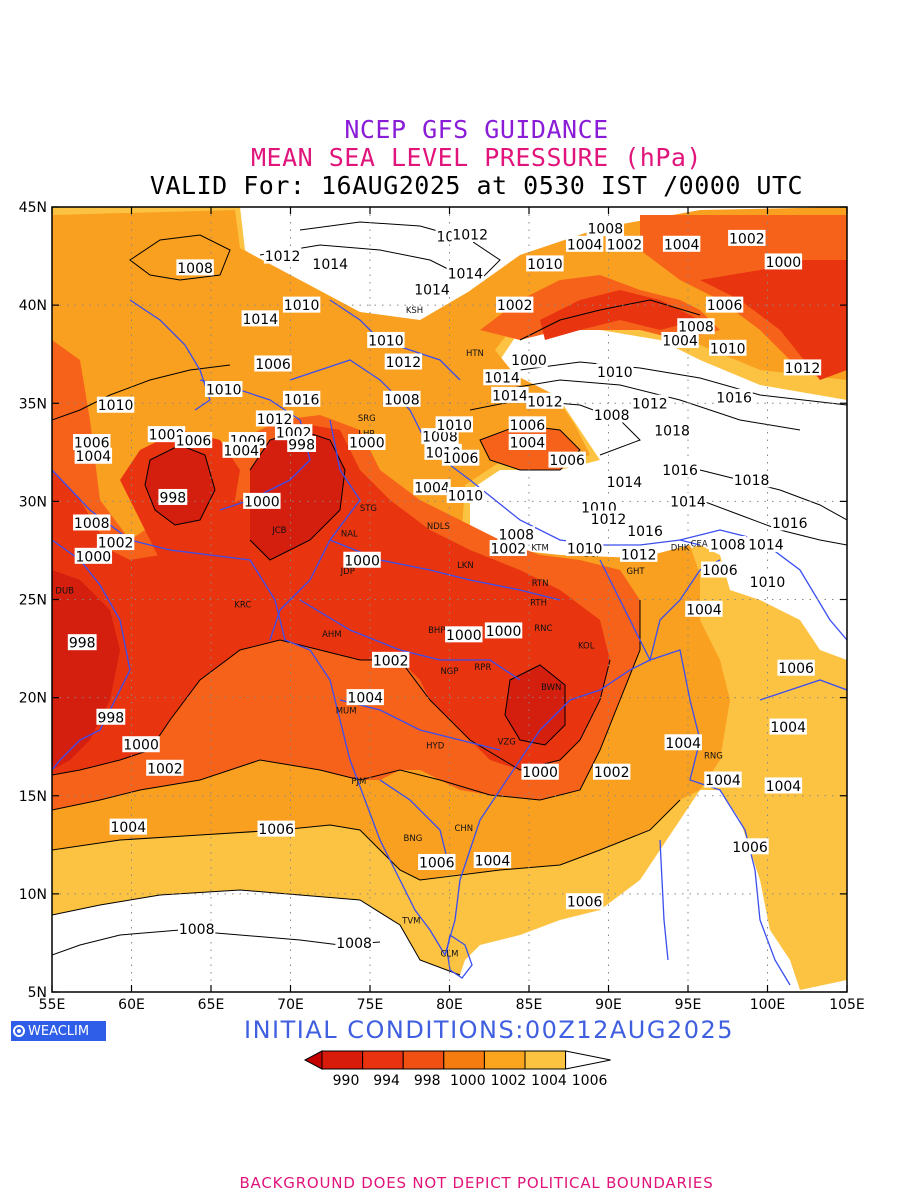 This screenshot has width=900, height=1200. Describe the element at coordinates (435, 747) in the screenshot. I see `city-label: HYD` at that location.